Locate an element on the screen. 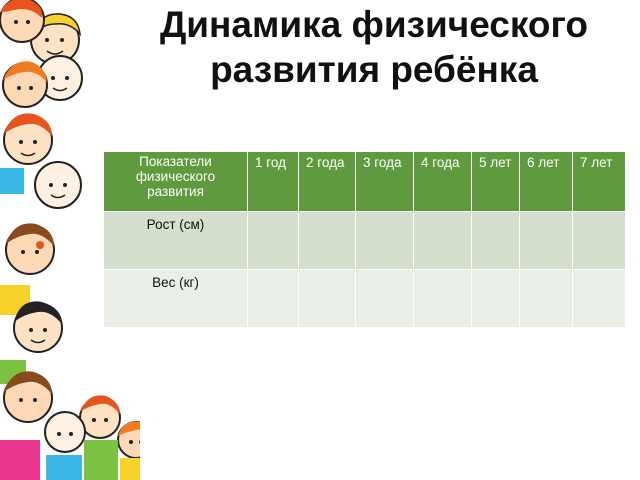 The width and height of the screenshot is (640, 480). header-age-6: 6 лет is located at coordinates (546, 181).